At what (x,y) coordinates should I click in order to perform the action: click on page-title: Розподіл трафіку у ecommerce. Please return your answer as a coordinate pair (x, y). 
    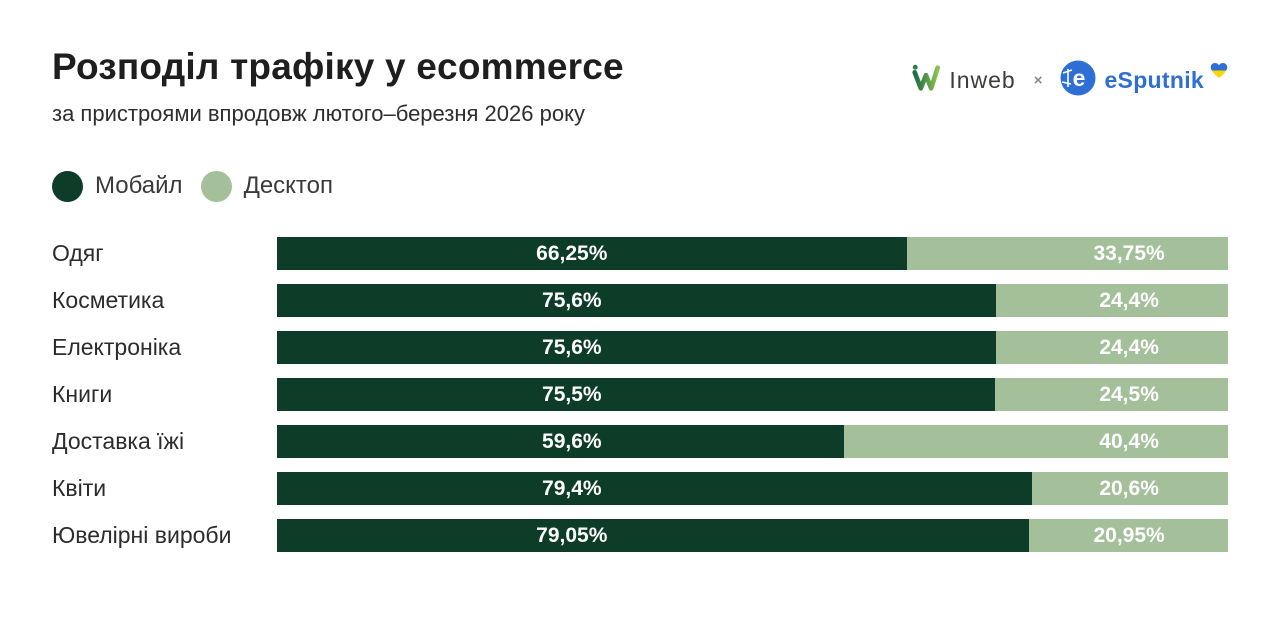
    Looking at the image, I should click on (338, 66).